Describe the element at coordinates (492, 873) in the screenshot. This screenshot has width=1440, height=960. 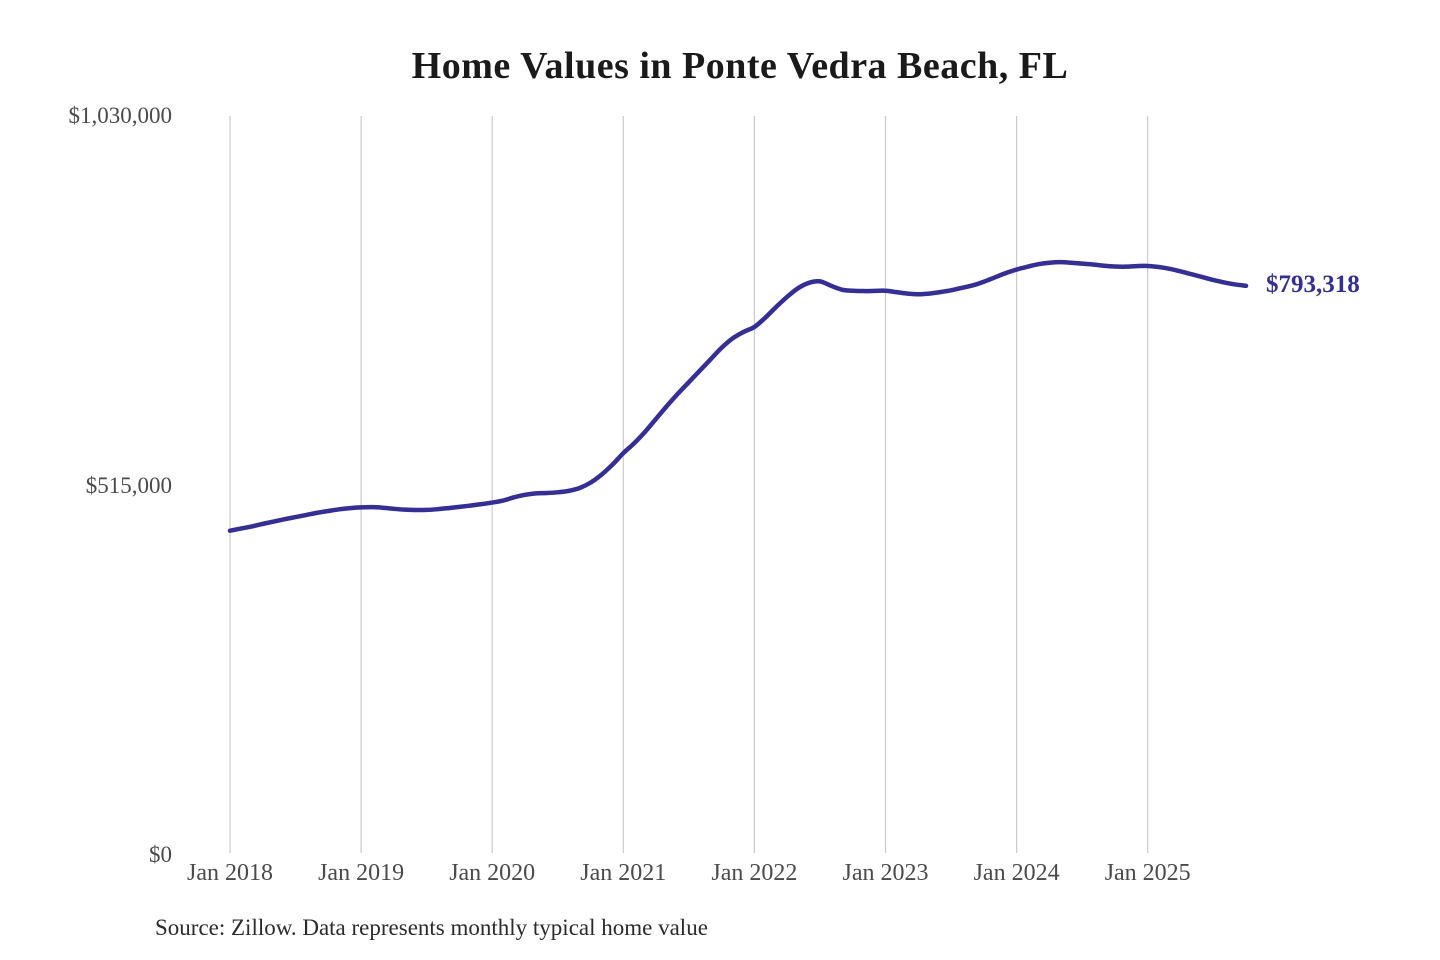
I see `x-axis-tick-label: Jan 2020` at that location.